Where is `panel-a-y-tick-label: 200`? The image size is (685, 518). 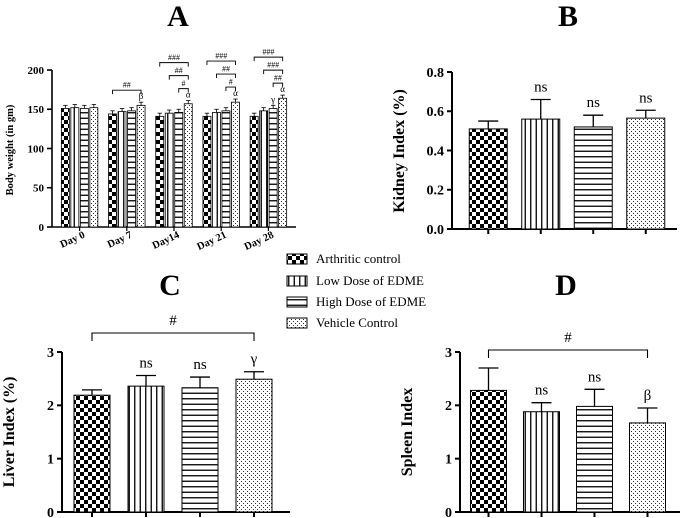 panel-a-y-tick-label: 200 is located at coordinates (36, 71).